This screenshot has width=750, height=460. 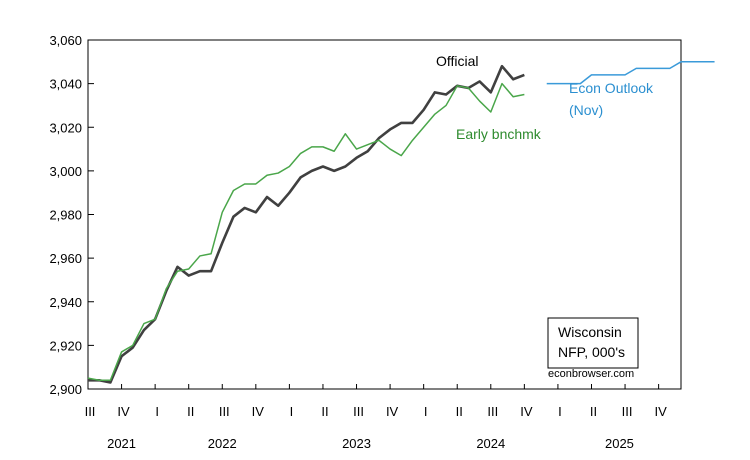 I want to click on econ-outlook-line, so click(x=630, y=73).